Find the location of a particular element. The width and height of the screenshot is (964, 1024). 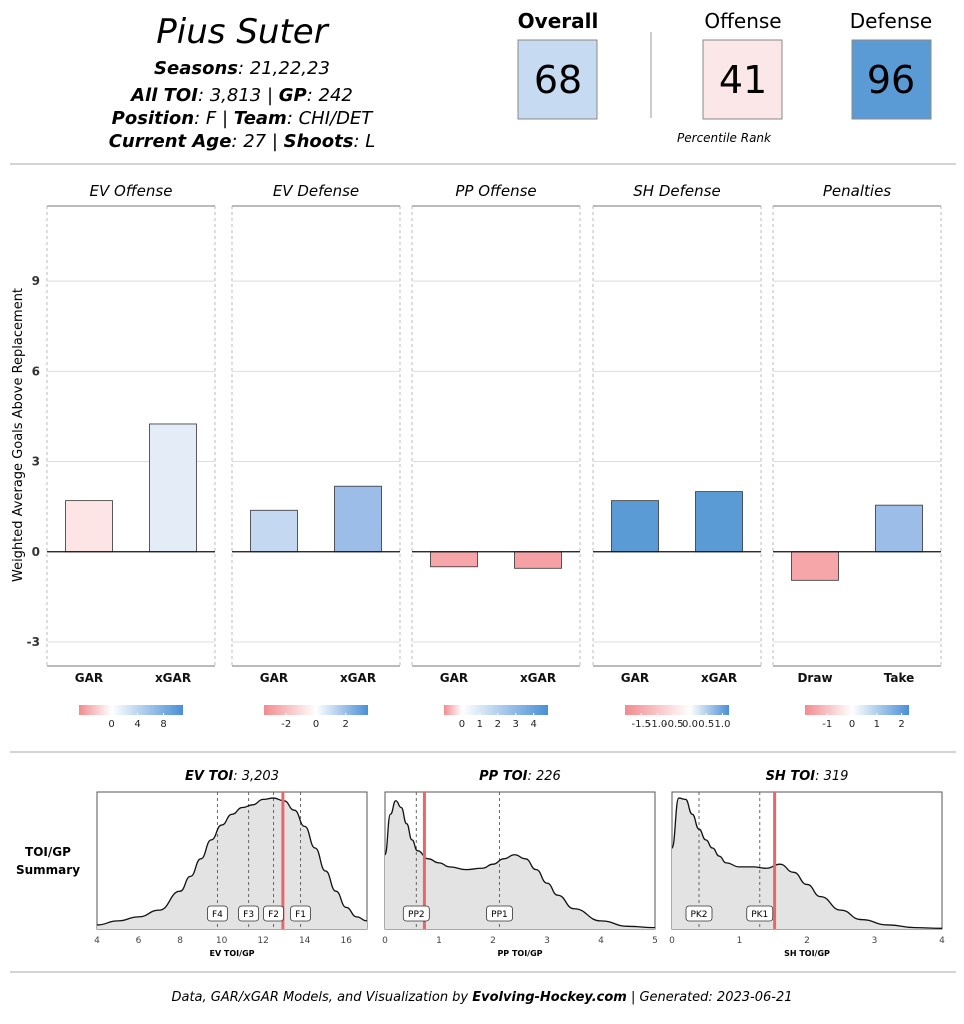

line-marker-label: F3 is located at coordinates (248, 915).